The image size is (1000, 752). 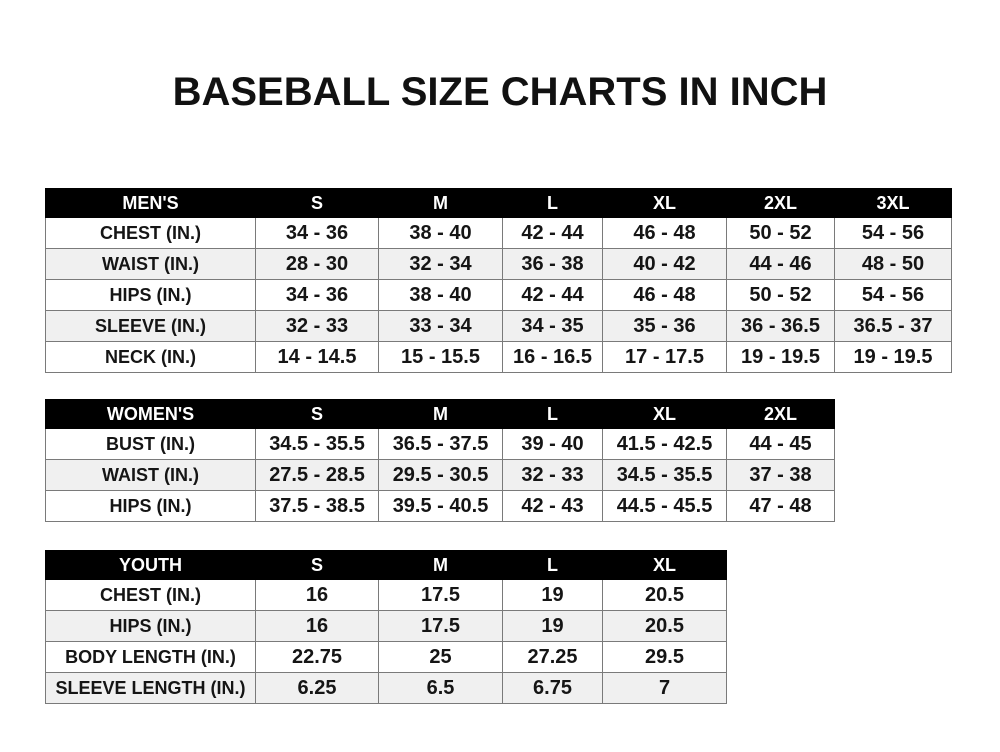 I want to click on header-row: YOUTH S M L XL, so click(x=386, y=565).